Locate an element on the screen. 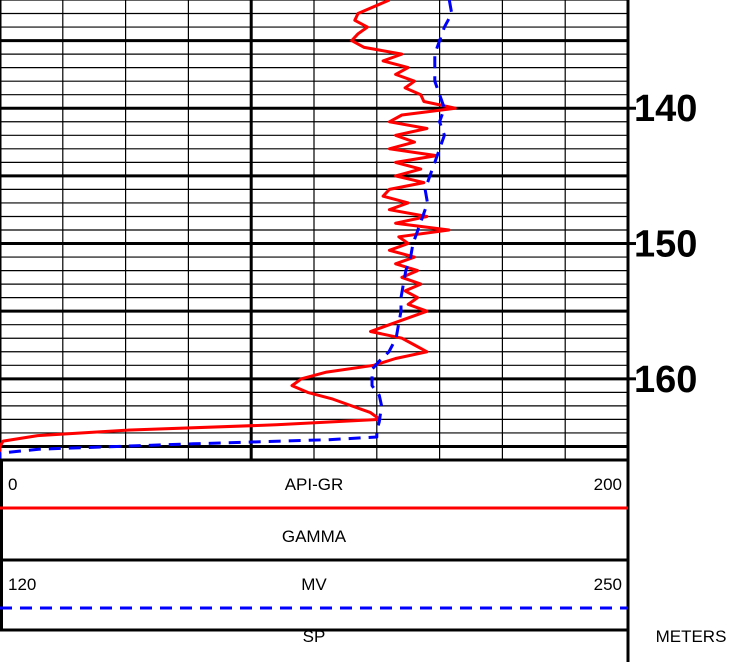  depth-label-150: 150 is located at coordinates (665, 245).